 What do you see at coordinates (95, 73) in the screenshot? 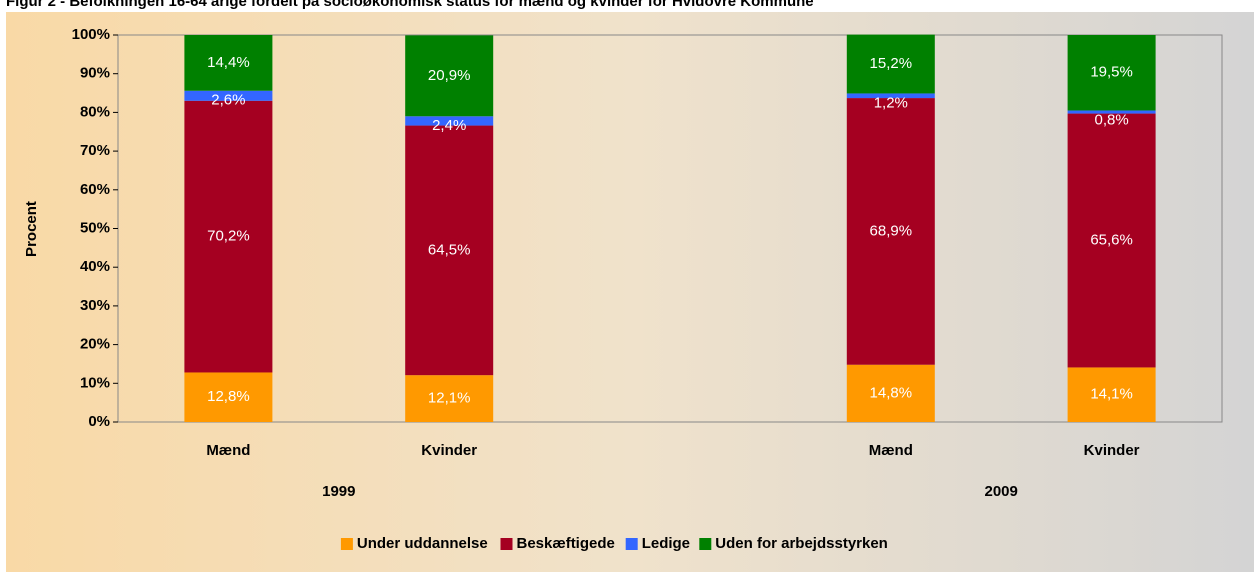
I see `y-tick-label: 90%` at bounding box center [95, 73].